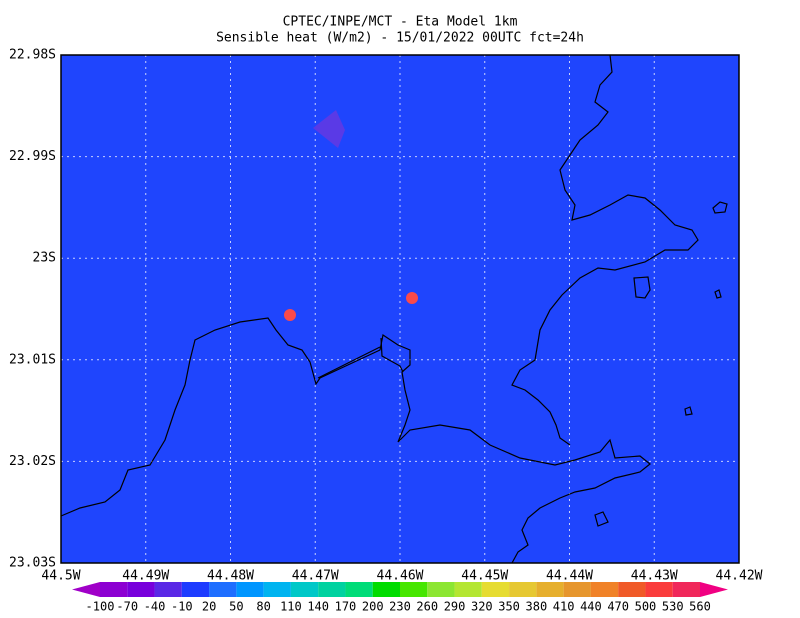 The image size is (800, 618). What do you see at coordinates (32, 55) in the screenshot?
I see `y-tick-label: 22.98S` at bounding box center [32, 55].